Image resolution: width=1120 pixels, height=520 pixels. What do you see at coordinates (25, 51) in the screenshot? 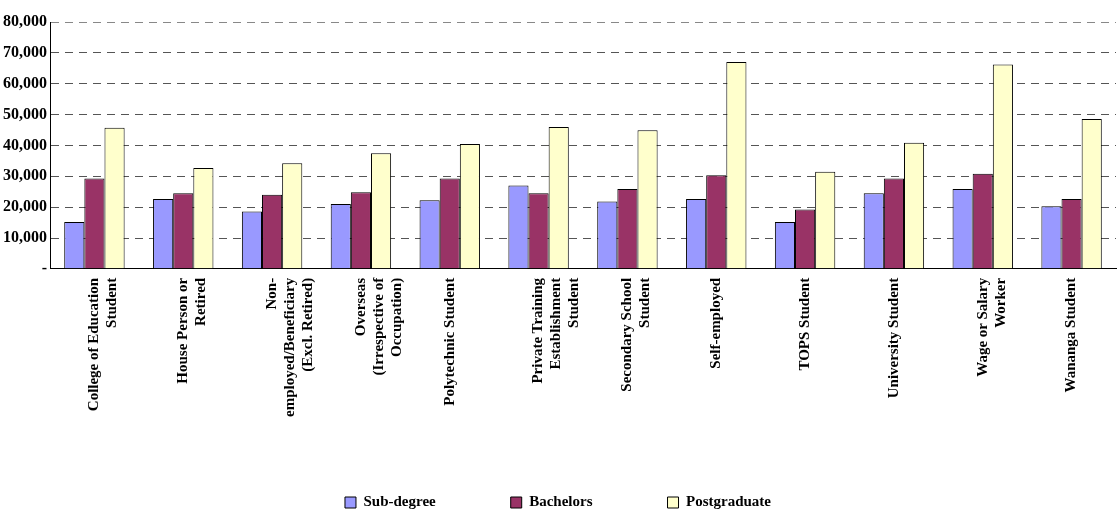
I see `y-tick-label: 70,000` at bounding box center [25, 51].